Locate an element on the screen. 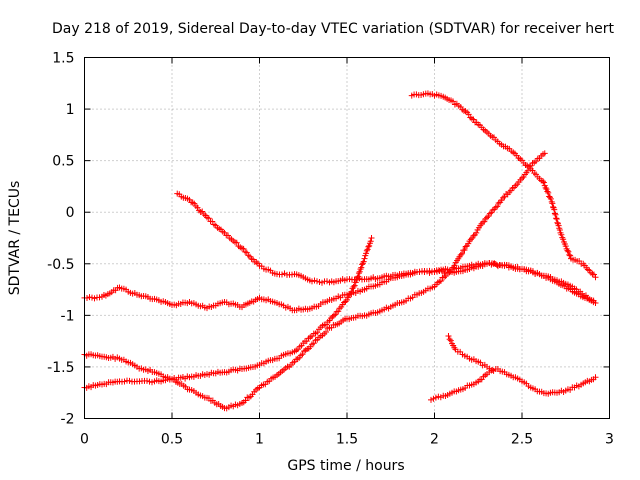  x-tick-label: 2.5 is located at coordinates (522, 440).